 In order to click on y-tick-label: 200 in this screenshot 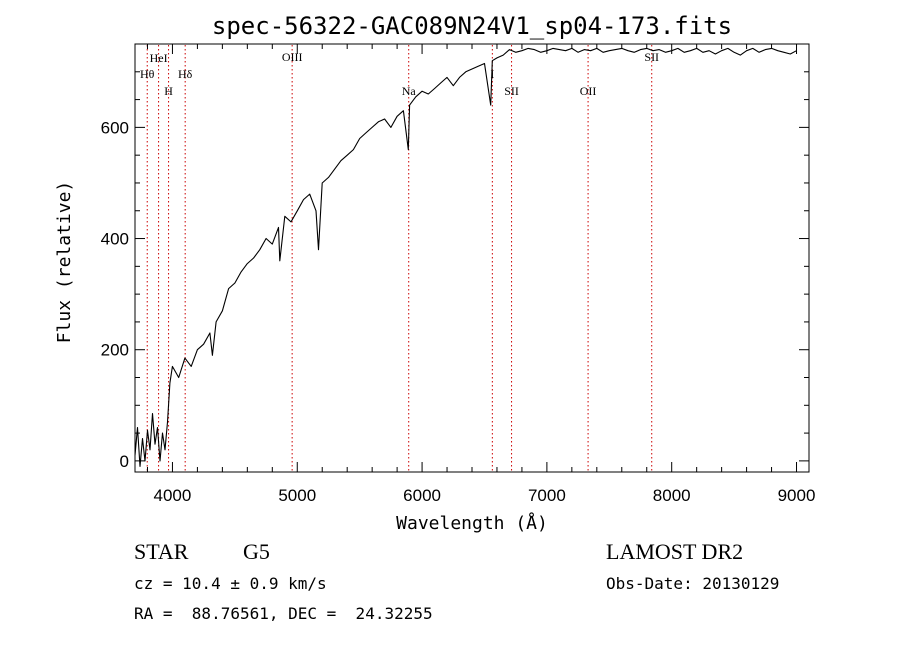, I will do `click(115, 350)`.